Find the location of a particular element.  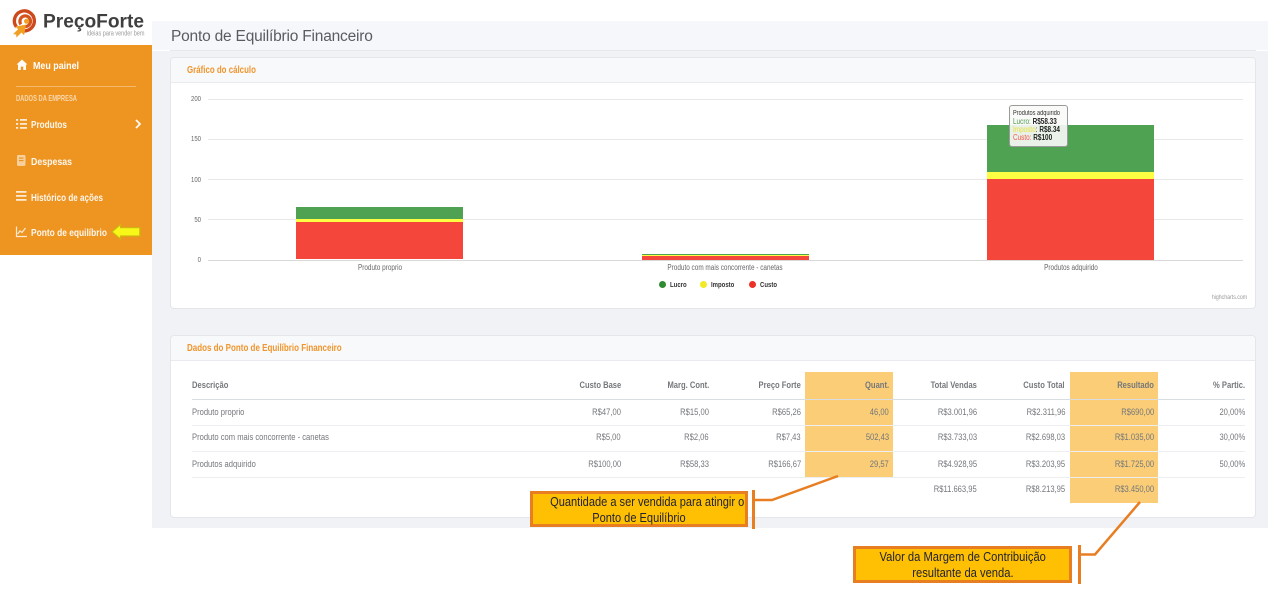

svg-text: Ponto de equilíbrio is located at coordinates (69, 233).